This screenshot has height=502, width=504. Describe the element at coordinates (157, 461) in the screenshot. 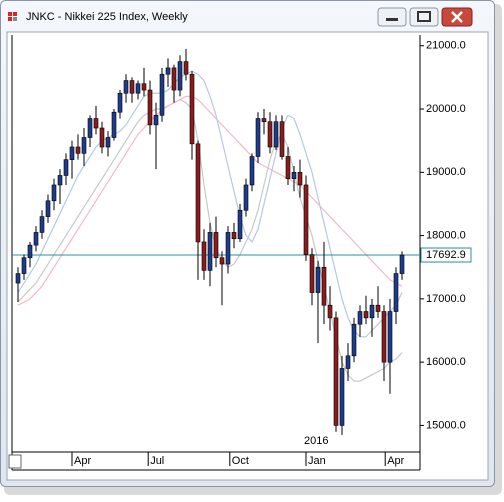

I see `x-tick-label: Jul` at that location.